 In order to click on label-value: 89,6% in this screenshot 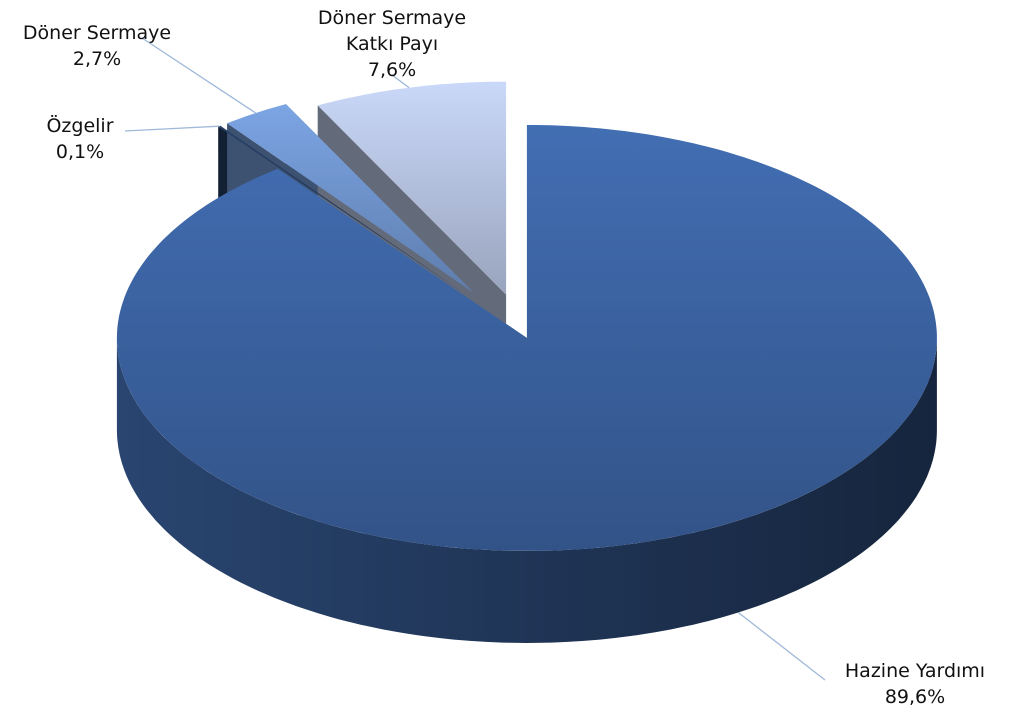, I will do `click(915, 697)`.